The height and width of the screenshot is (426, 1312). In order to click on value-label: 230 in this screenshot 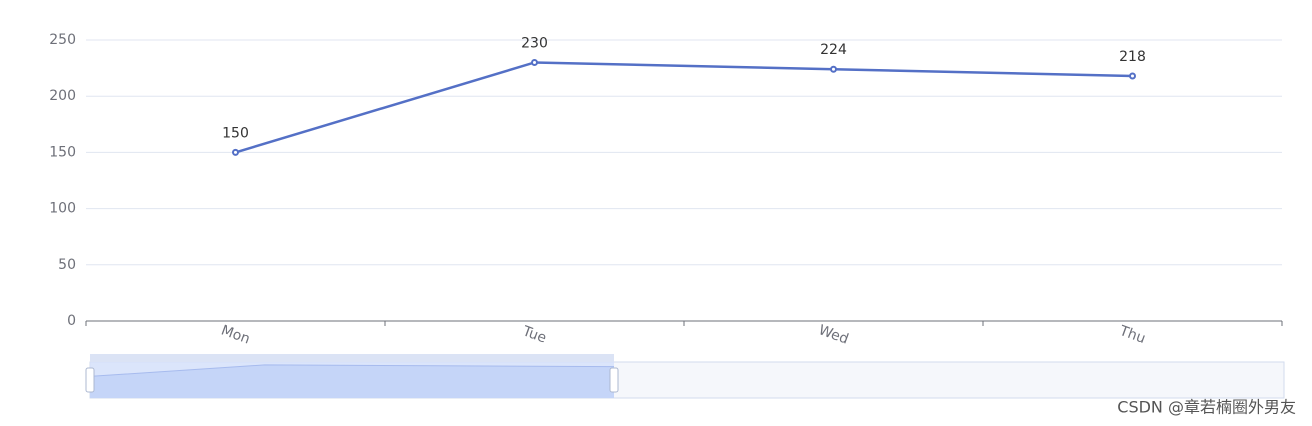, I will do `click(534, 43)`.